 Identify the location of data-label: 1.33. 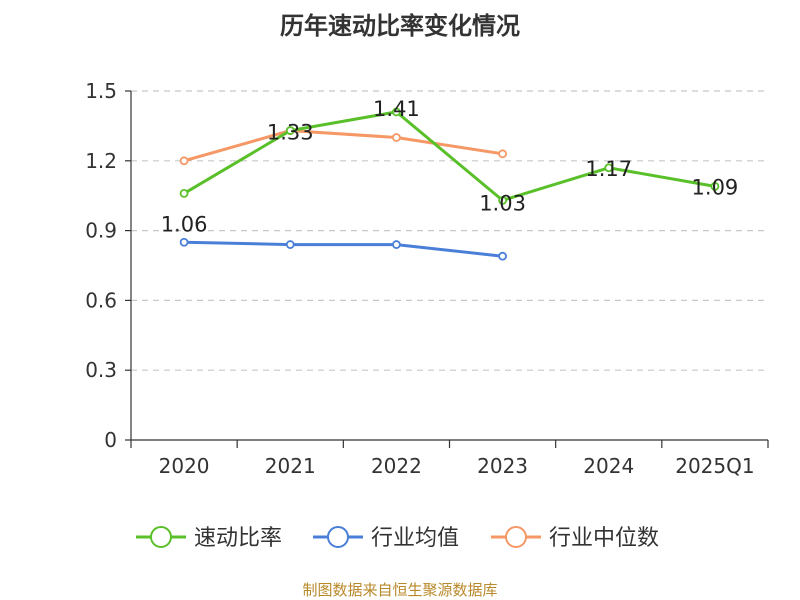
(290, 133).